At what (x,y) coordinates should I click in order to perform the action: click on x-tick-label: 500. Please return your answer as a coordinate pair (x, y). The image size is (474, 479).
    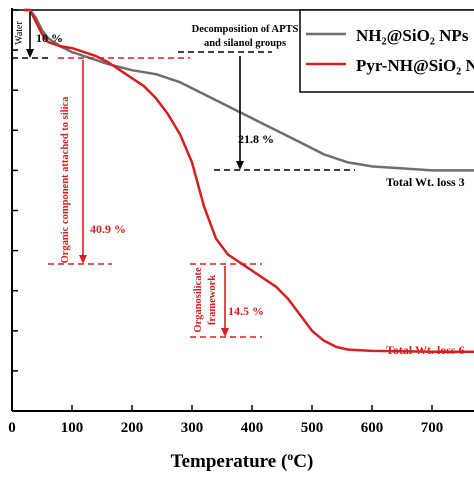
    Looking at the image, I should click on (312, 428).